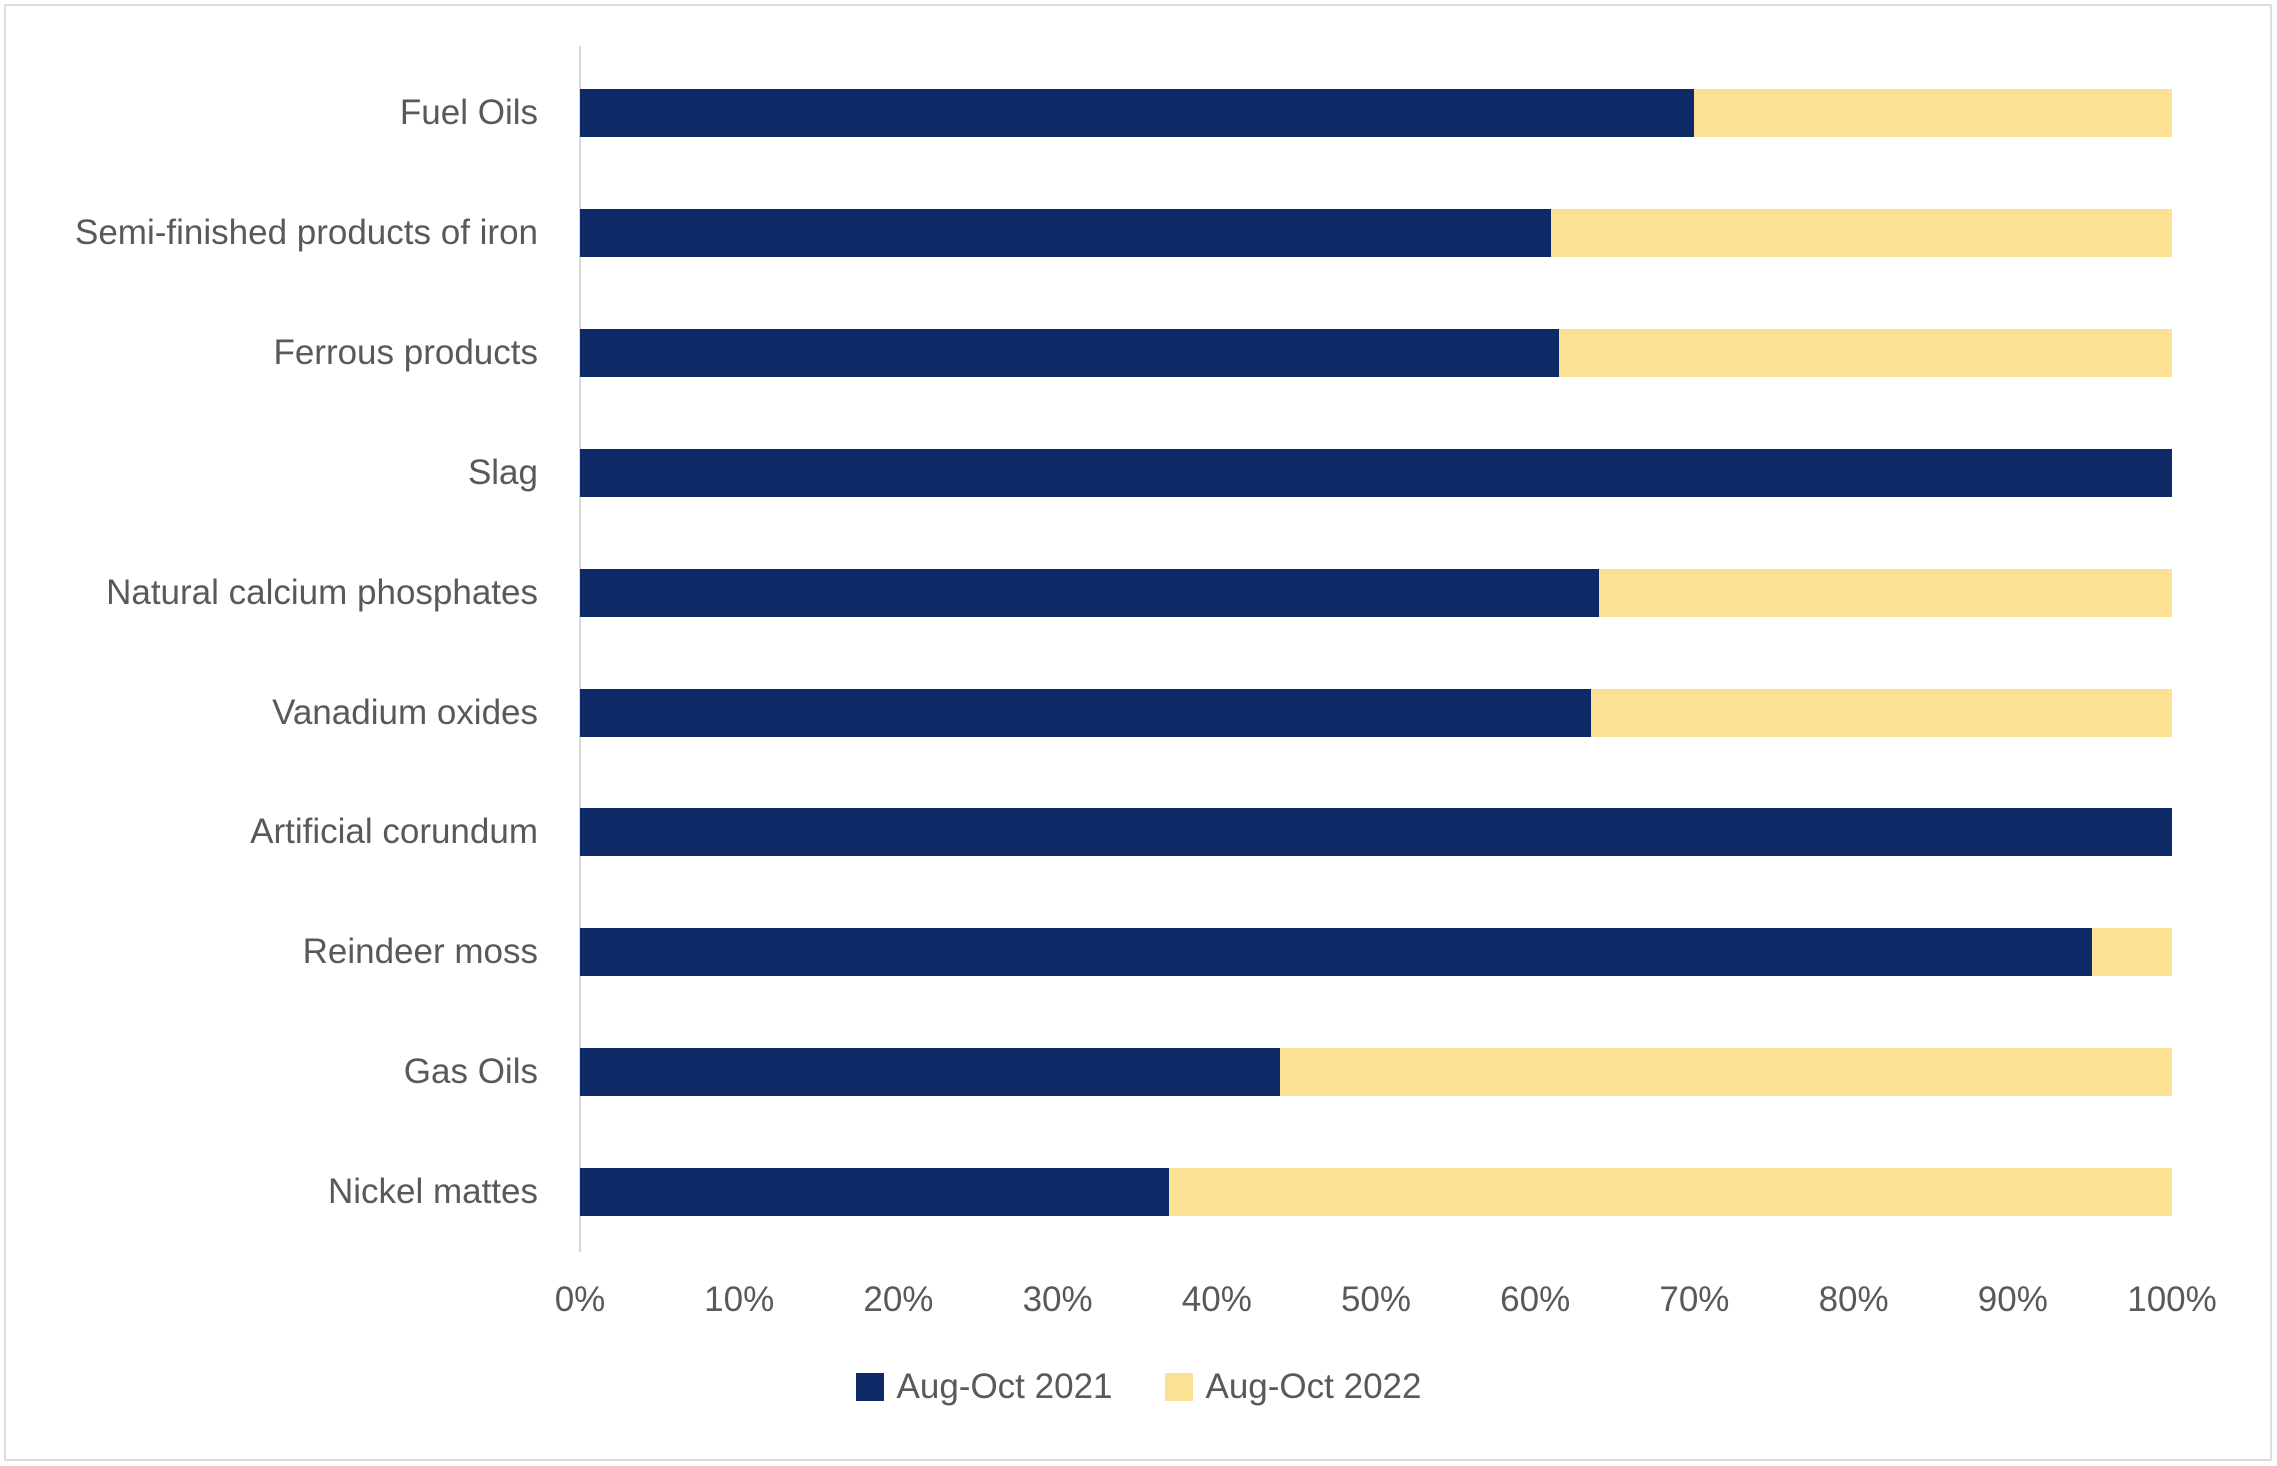  I want to click on x-axis-tick-label: 40%, so click(1216, 1299).